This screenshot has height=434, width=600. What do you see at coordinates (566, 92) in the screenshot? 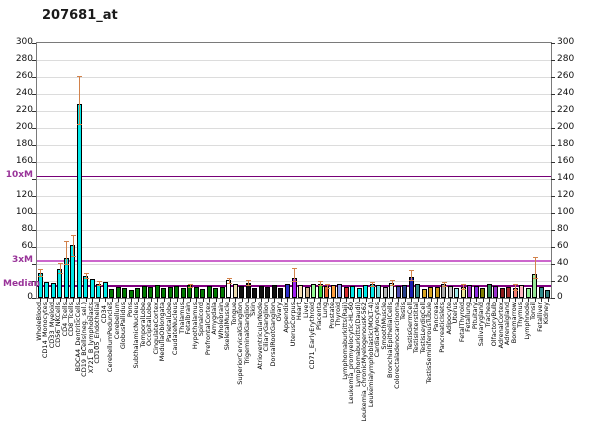
I see `y-axis-label-right: 240` at bounding box center [566, 92].